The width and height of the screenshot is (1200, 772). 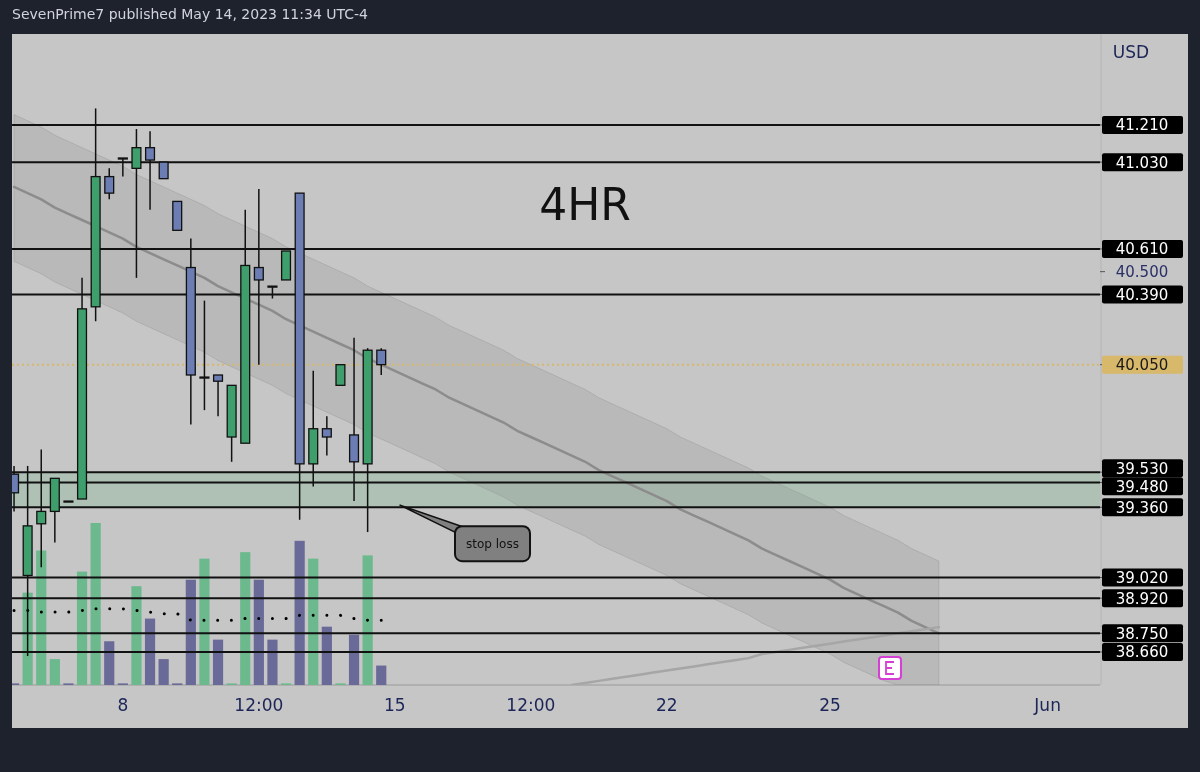 What do you see at coordinates (1142, 577) in the screenshot?
I see `y-tick-label: 39.020` at bounding box center [1142, 577].